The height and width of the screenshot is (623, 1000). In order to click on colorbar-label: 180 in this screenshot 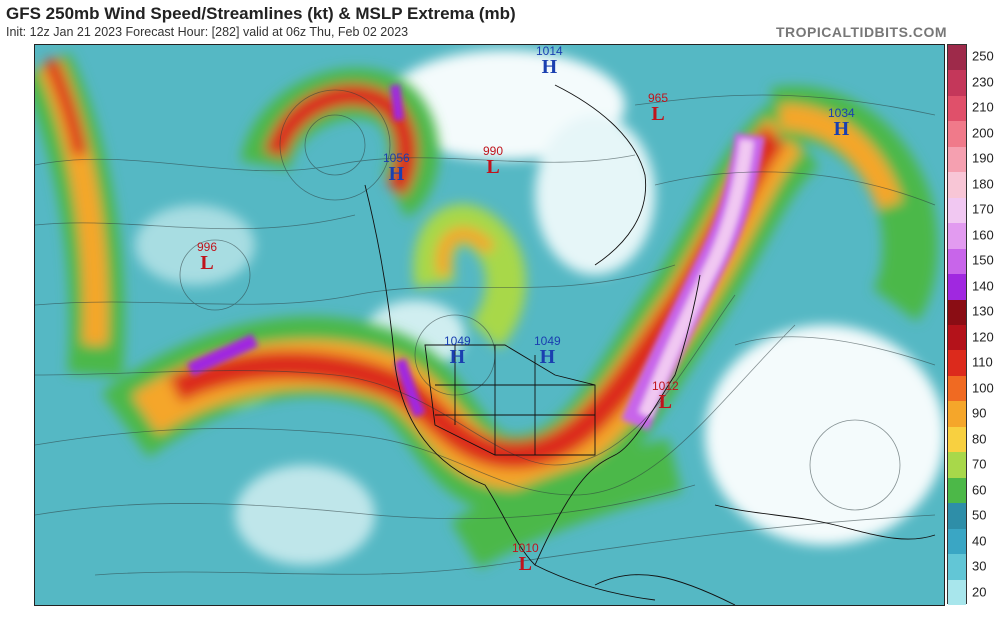, I will do `click(983, 184)`.